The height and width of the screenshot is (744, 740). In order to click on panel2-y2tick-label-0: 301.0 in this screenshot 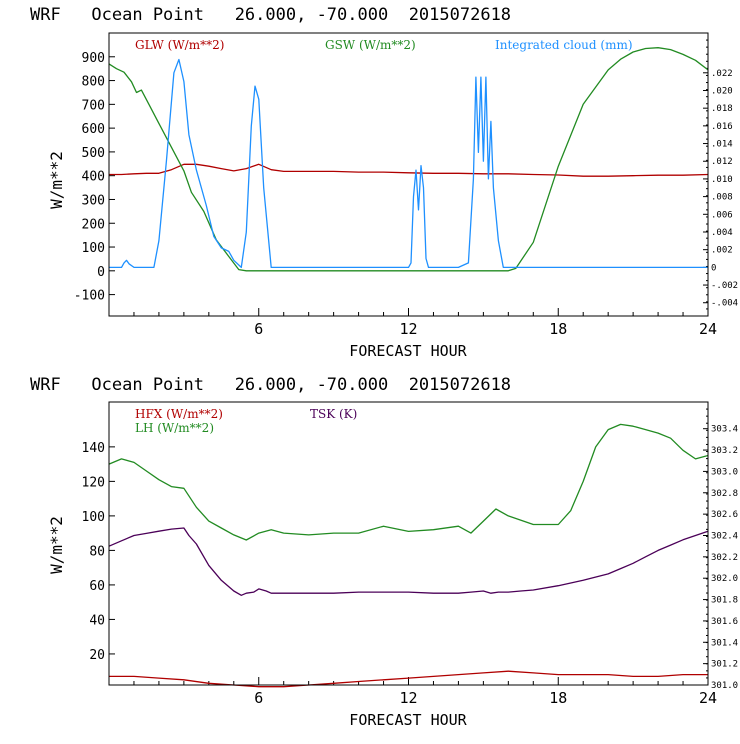, I will do `click(724, 686)`.